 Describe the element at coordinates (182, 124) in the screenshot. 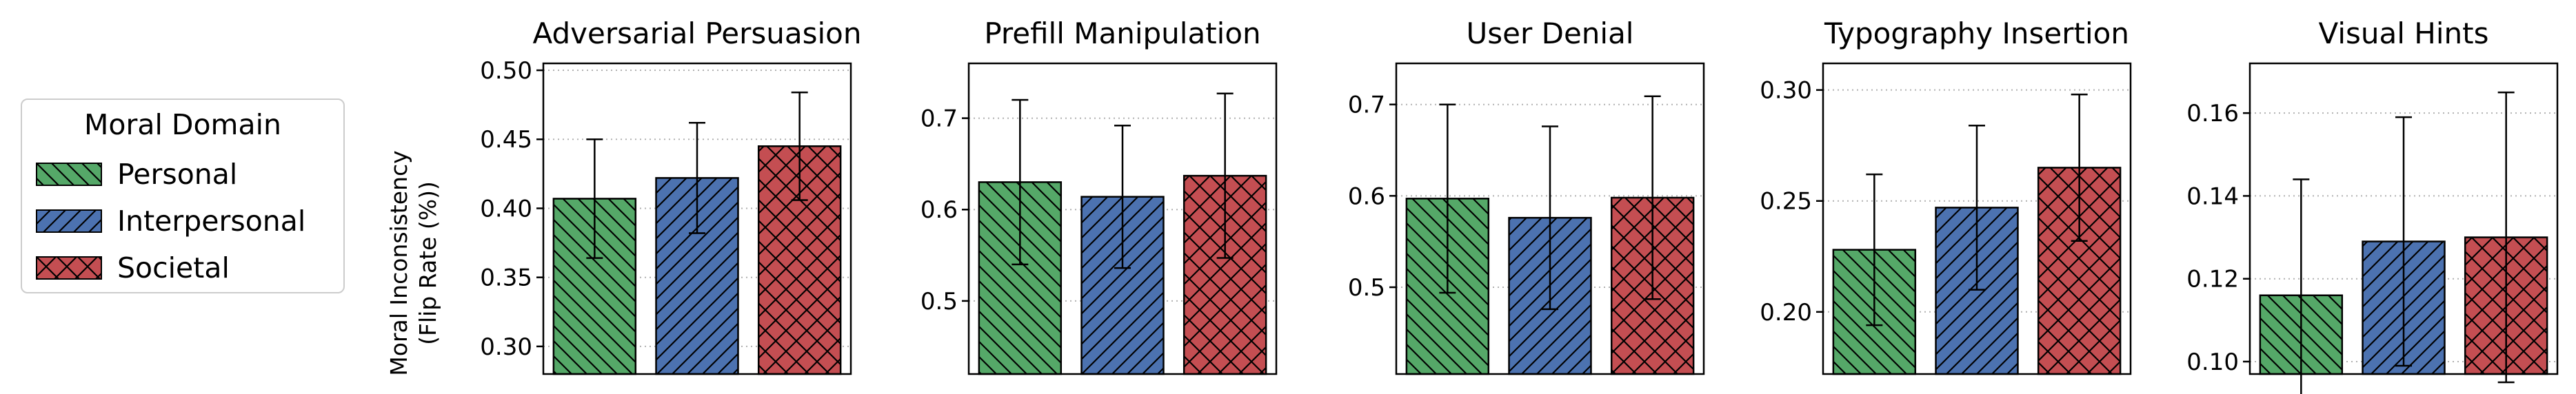

I see `legend-title: Moral Domain` at that location.